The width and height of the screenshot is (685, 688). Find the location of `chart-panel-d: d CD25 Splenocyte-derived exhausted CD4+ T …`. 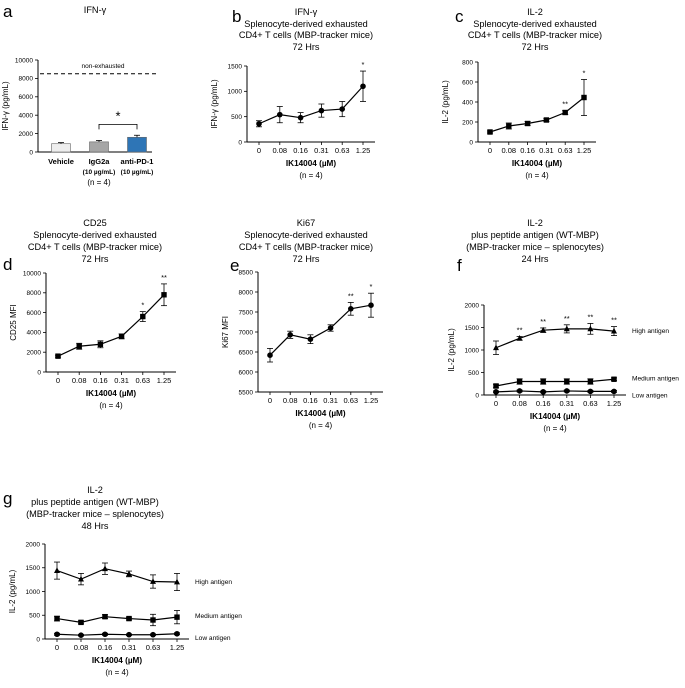

chart-panel-d: d CD25 Splenocyte-derived exhausted CD4+ T … is located at coordinates (89, 314).